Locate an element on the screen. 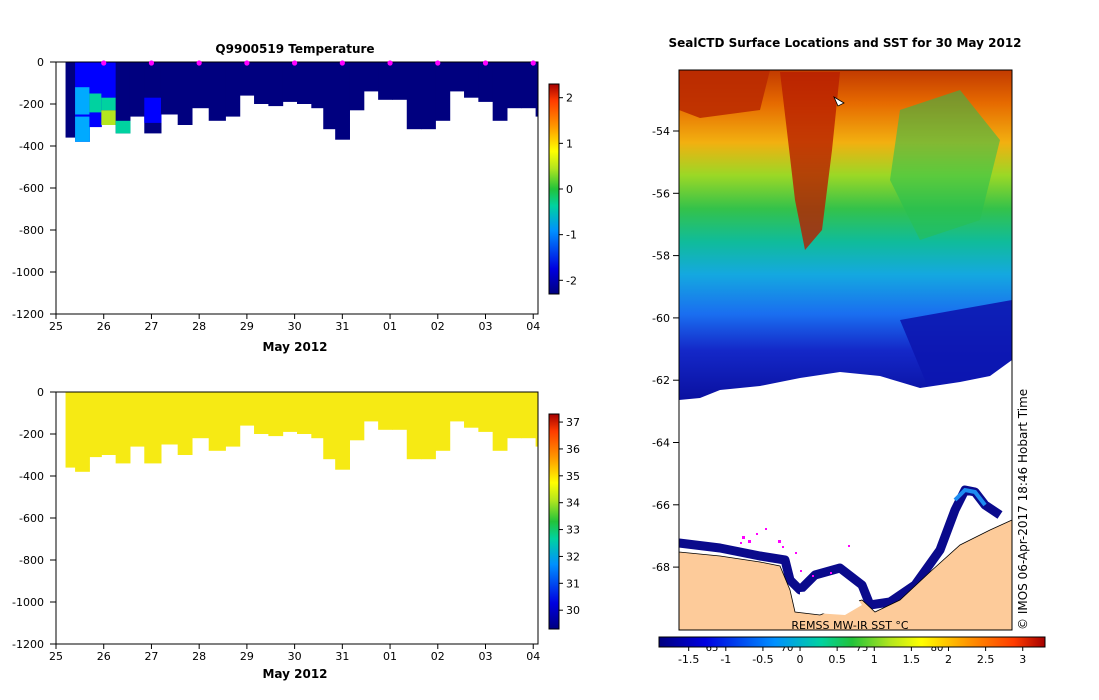 The width and height of the screenshot is (1099, 700). lat-tick-label: -64 is located at coordinates (661, 443).